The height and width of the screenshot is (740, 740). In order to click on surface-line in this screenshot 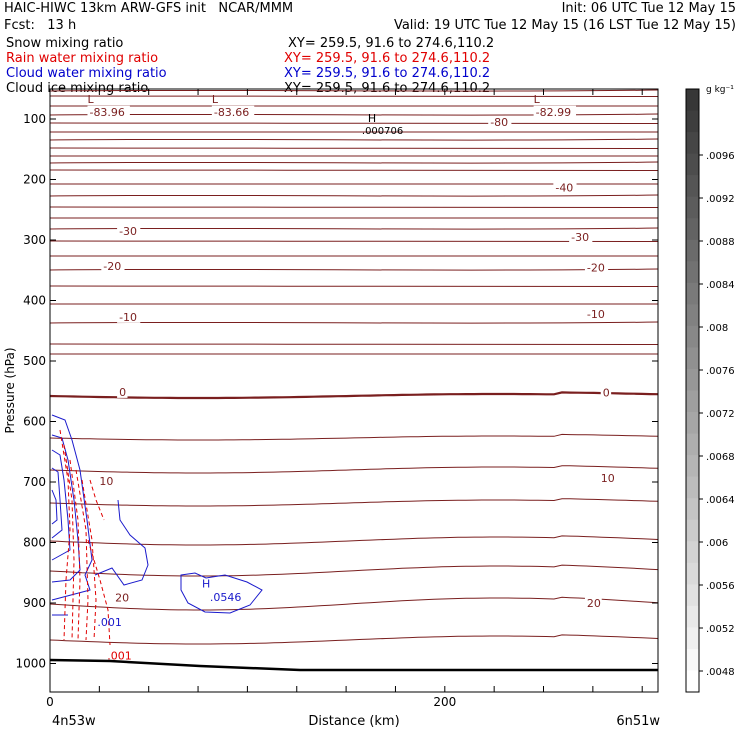, I will do `click(353, 665)`.